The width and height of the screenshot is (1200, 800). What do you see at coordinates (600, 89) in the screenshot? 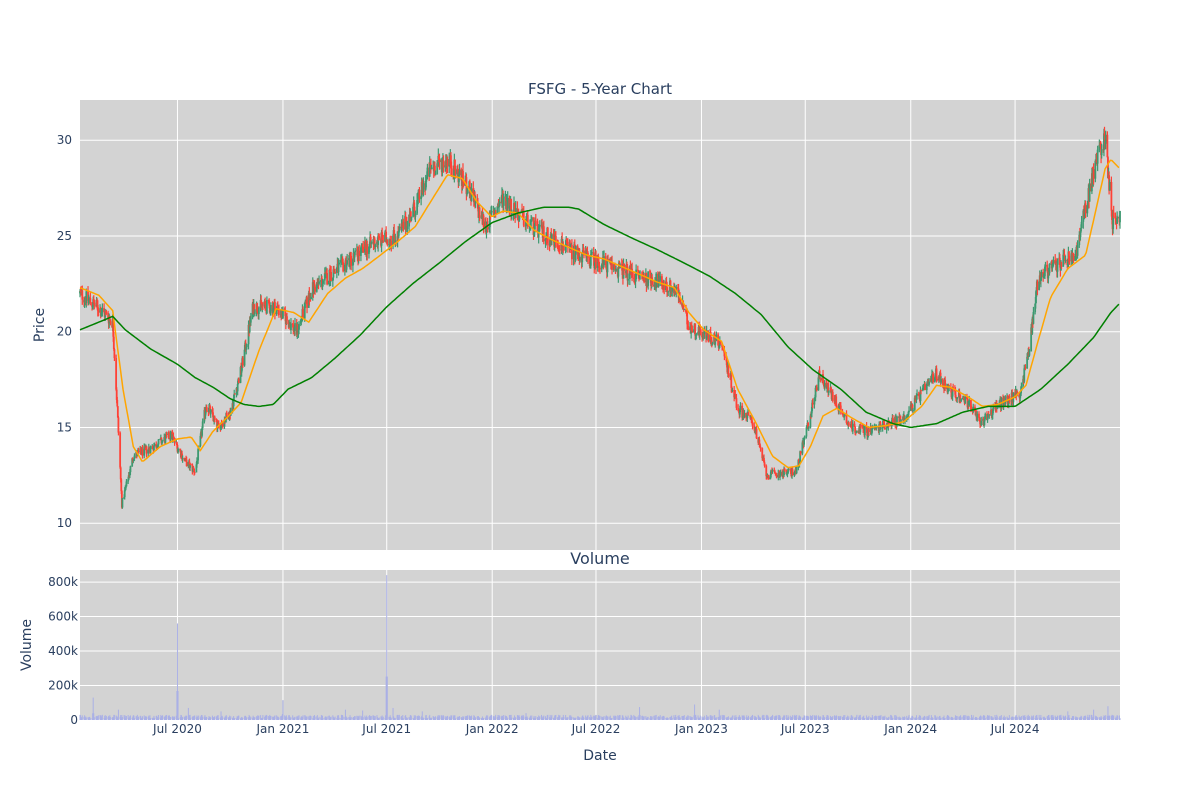
I see `price-chart-title: FSFG - 5-Year Chart` at bounding box center [600, 89].